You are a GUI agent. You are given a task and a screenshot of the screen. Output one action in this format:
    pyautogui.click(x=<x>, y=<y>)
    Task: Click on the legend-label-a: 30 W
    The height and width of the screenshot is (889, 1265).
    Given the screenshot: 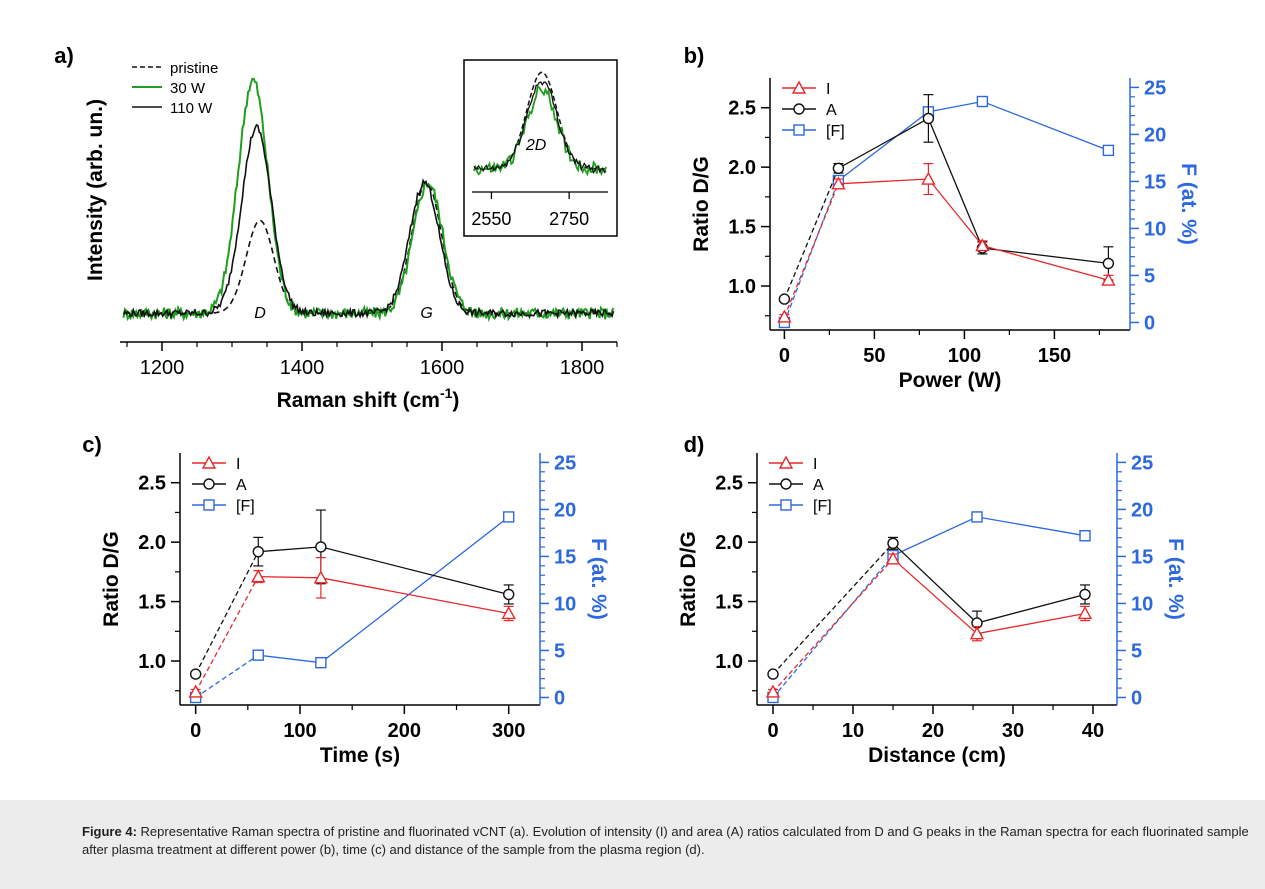 What is the action you would take?
    pyautogui.click(x=188, y=88)
    